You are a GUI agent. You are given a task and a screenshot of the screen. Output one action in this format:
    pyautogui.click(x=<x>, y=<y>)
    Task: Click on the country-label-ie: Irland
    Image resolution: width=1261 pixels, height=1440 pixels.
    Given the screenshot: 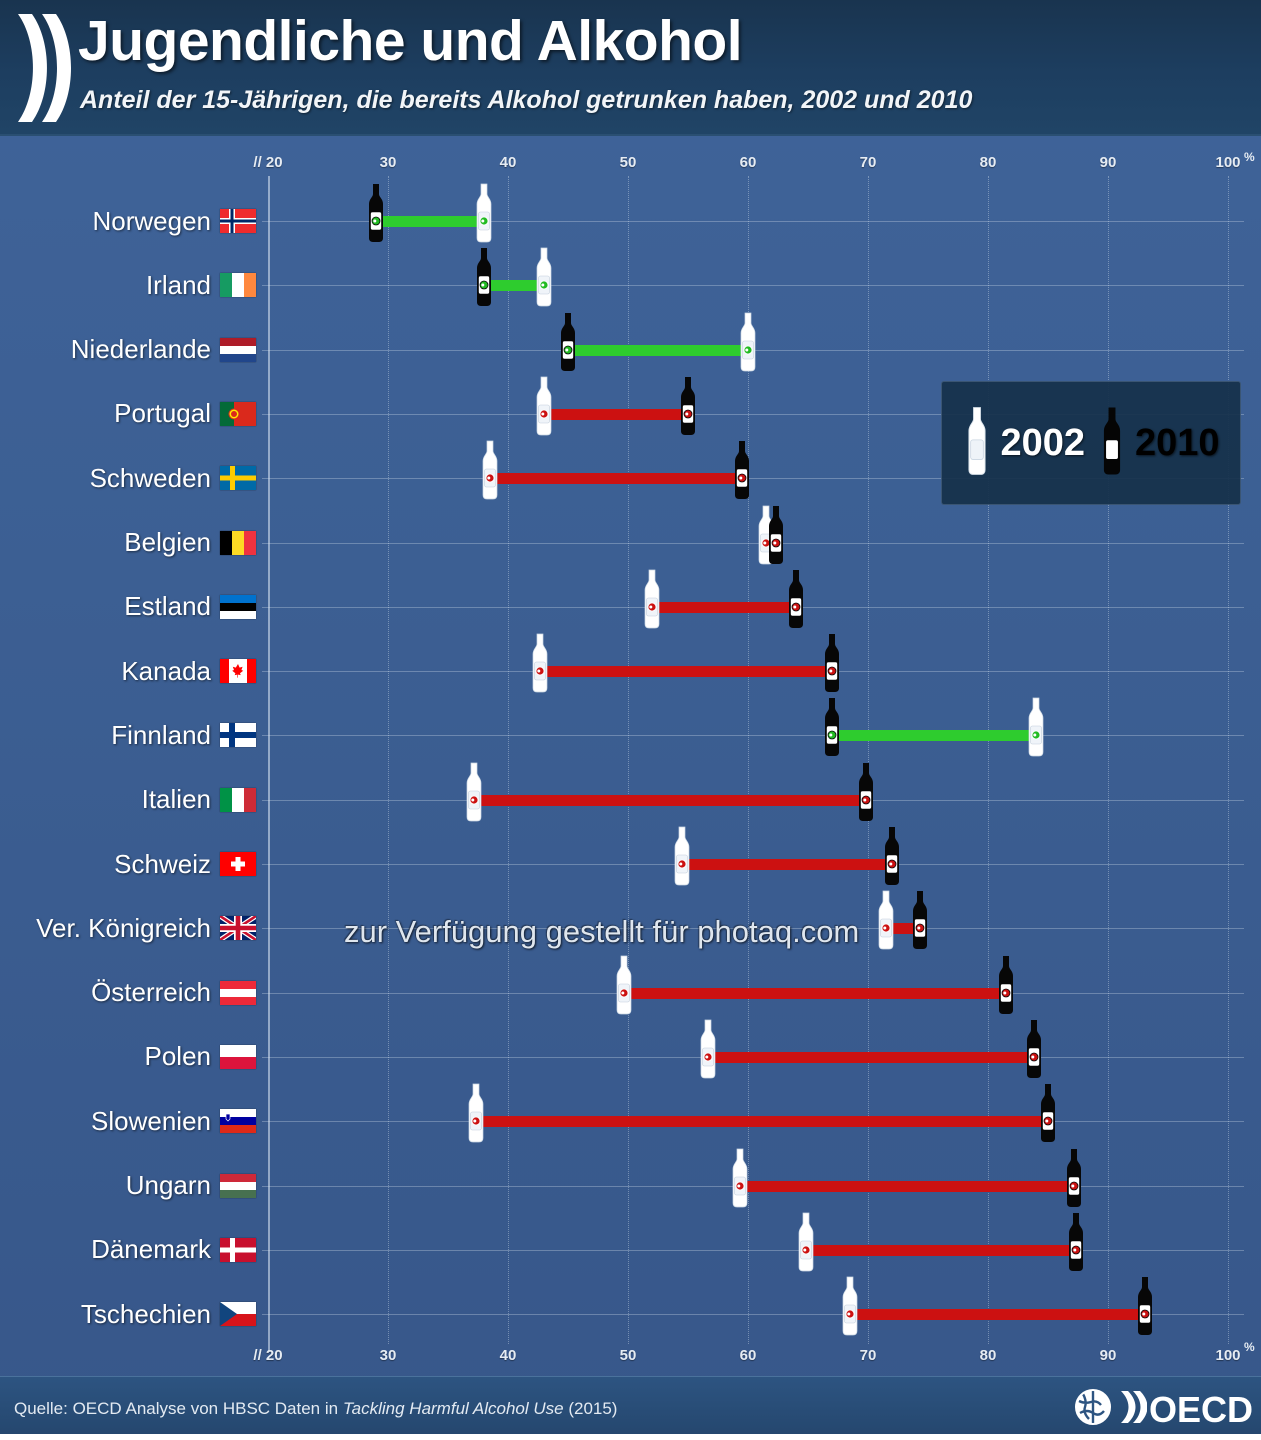 What is the action you would take?
    pyautogui.click(x=131, y=285)
    